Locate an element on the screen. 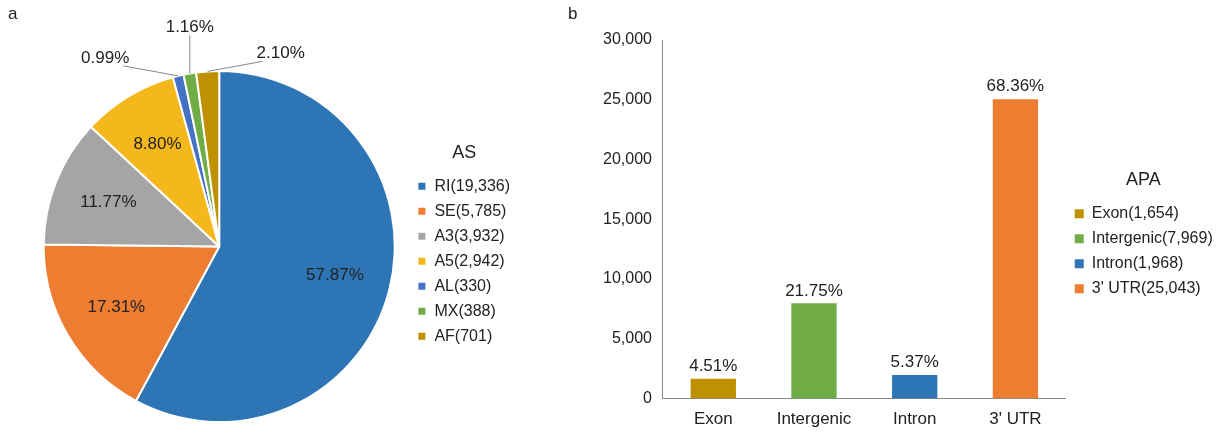 This screenshot has width=1231, height=433. legend-label: Intron(1,968) is located at coordinates (1137, 263).